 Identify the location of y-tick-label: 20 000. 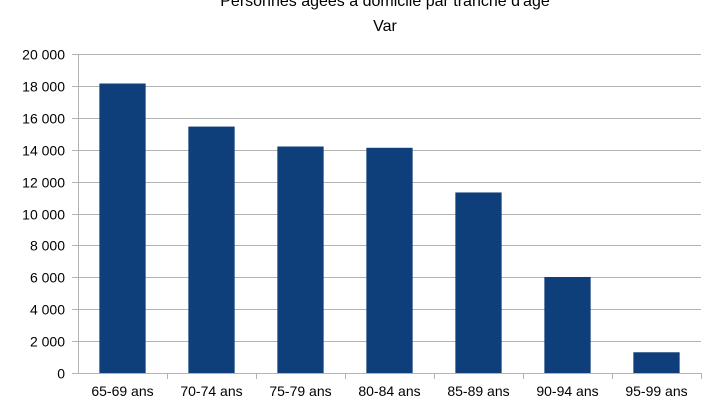
(43, 55).